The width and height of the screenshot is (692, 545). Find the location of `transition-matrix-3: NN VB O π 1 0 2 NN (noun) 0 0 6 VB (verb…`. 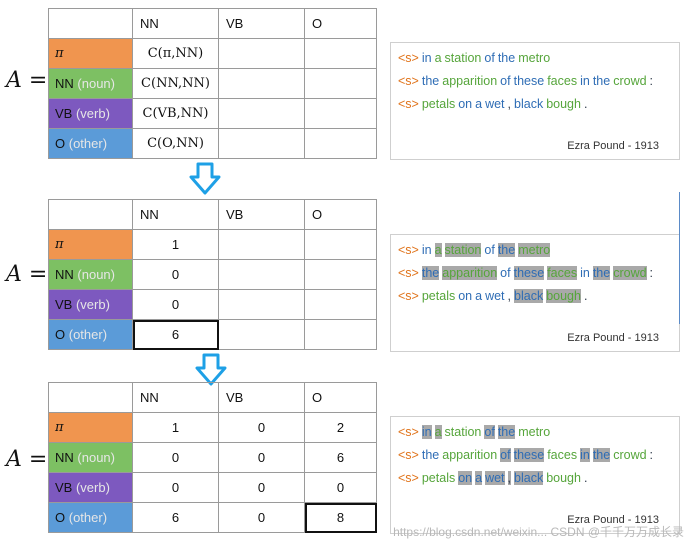

transition-matrix-3: NN VB O π 1 0 2 NN (noun) 0 0 6 VB (verb… is located at coordinates (212, 457).